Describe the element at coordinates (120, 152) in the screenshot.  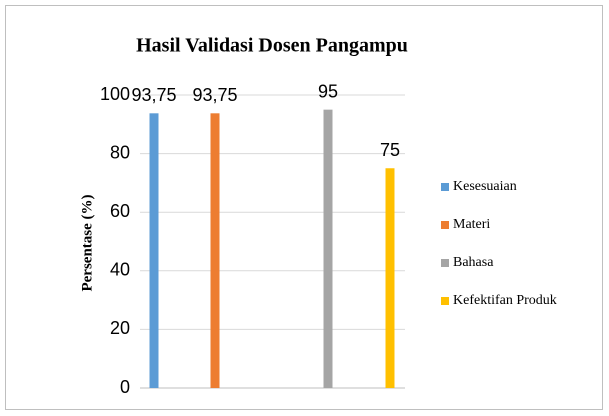
I see `y-tick-label: 80` at that location.